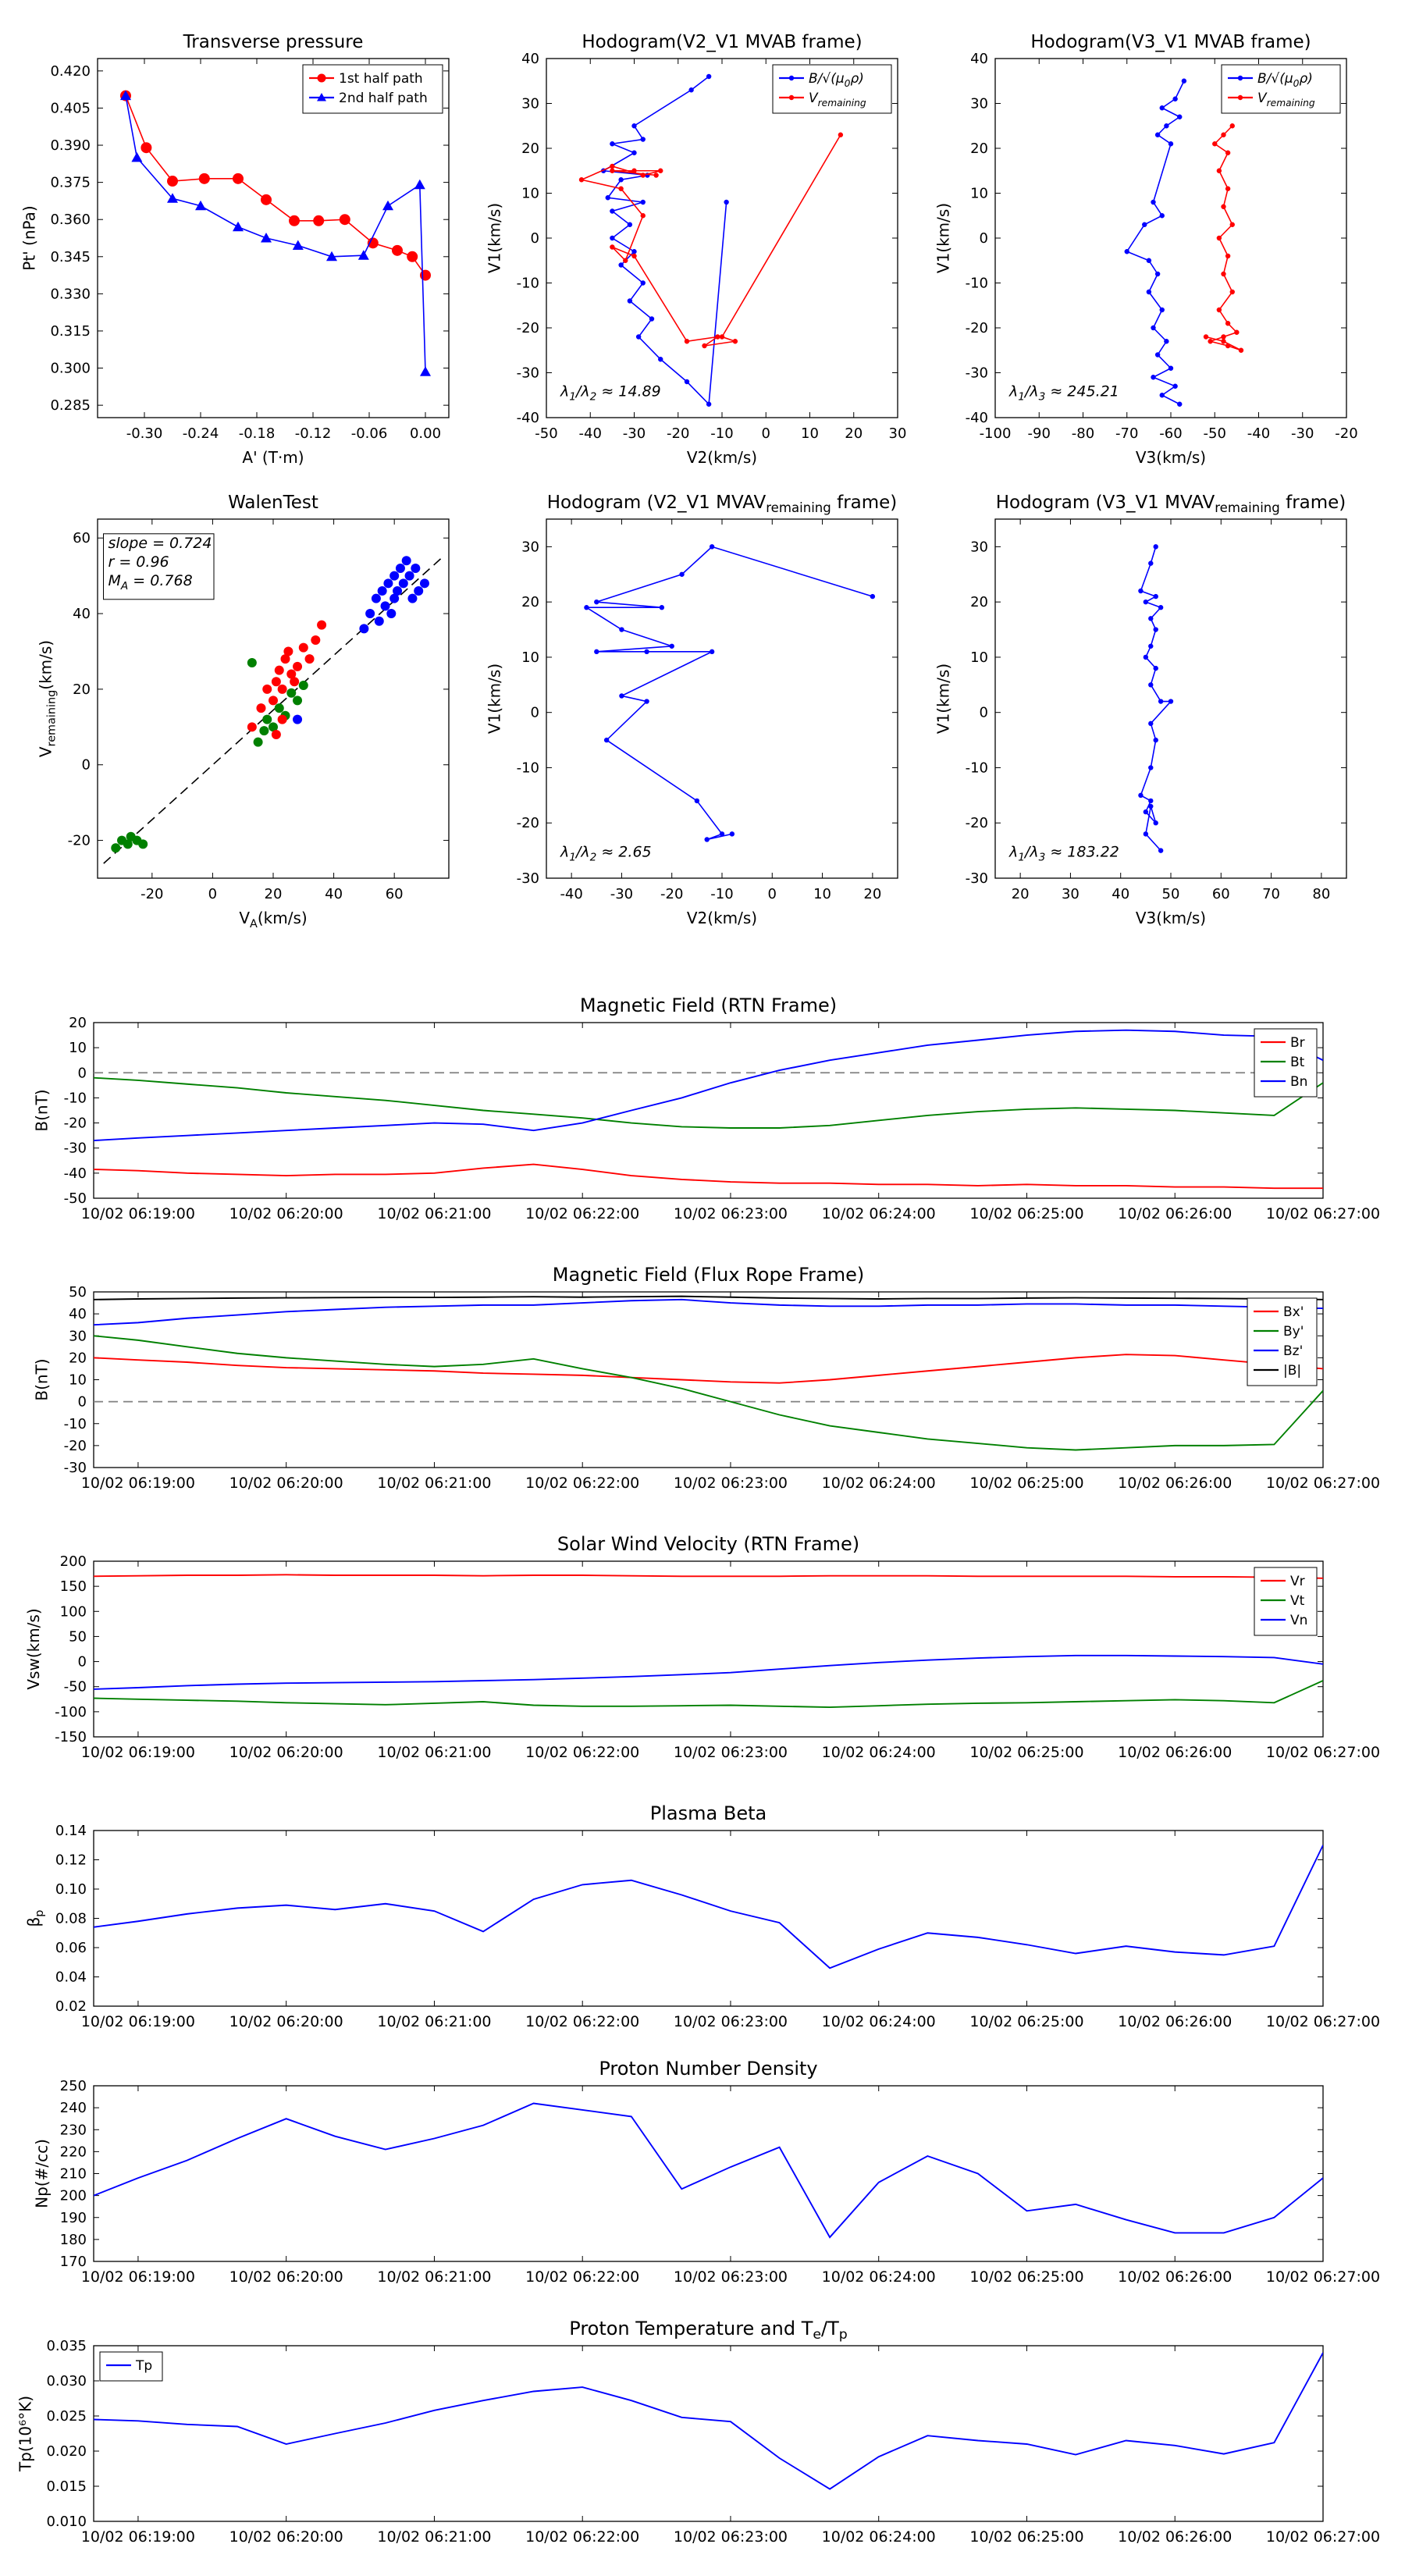 This screenshot has height=2576, width=1405. I want to click on panel-title: Magnetic Field (Flux Rope Frame), so click(709, 1275).